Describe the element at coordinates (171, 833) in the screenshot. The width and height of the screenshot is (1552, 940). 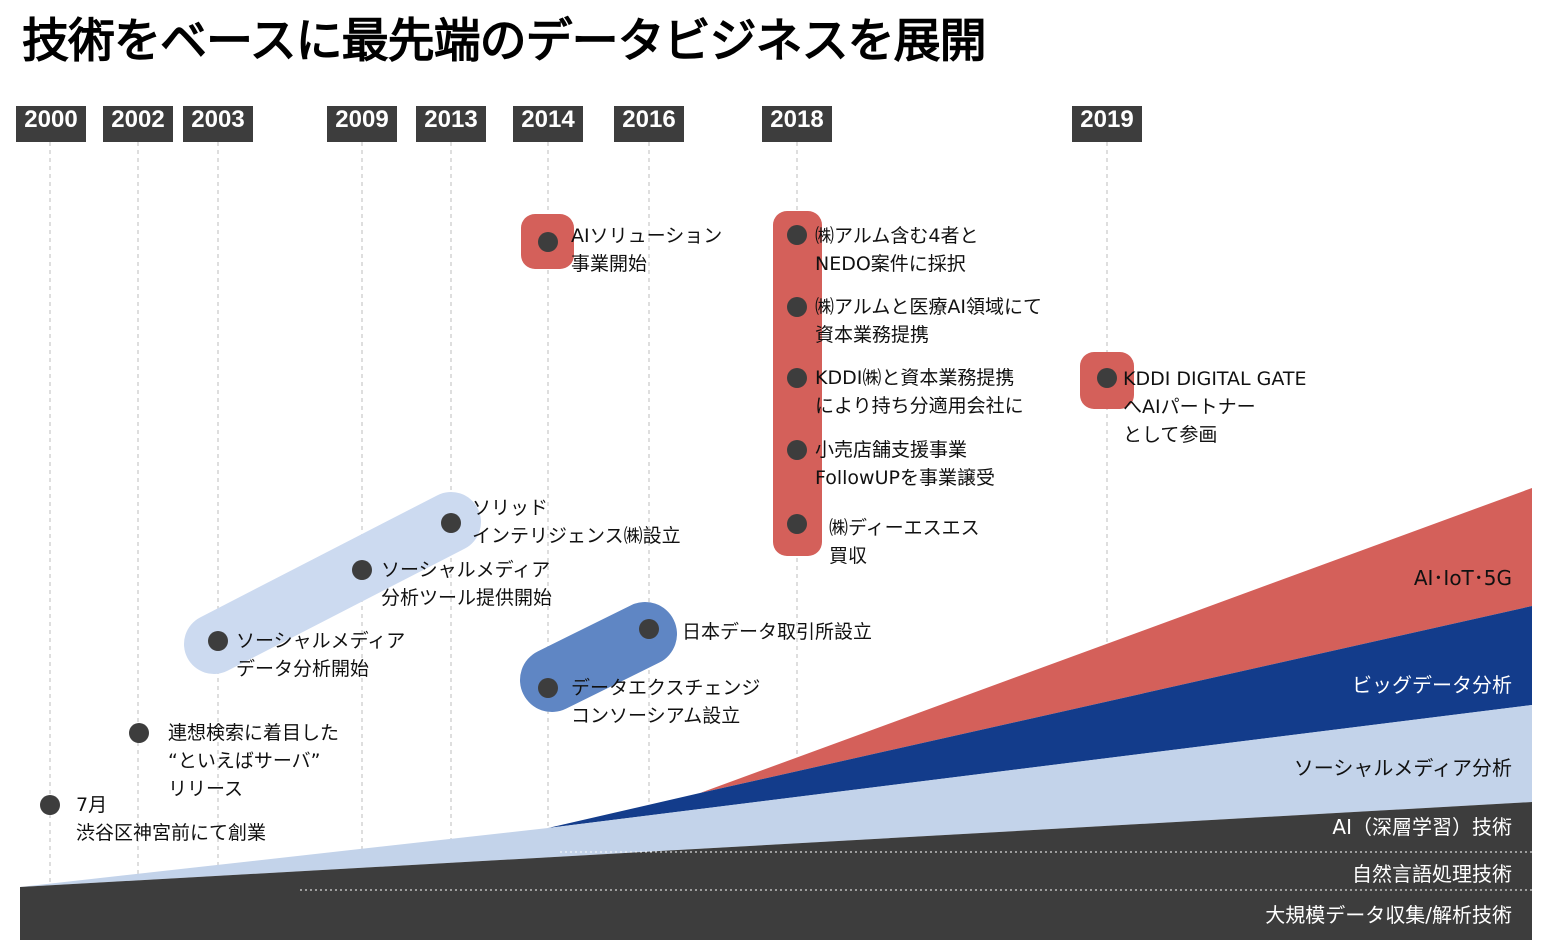
I see `event-label-line: 渋谷区神宮前にて創業` at that location.